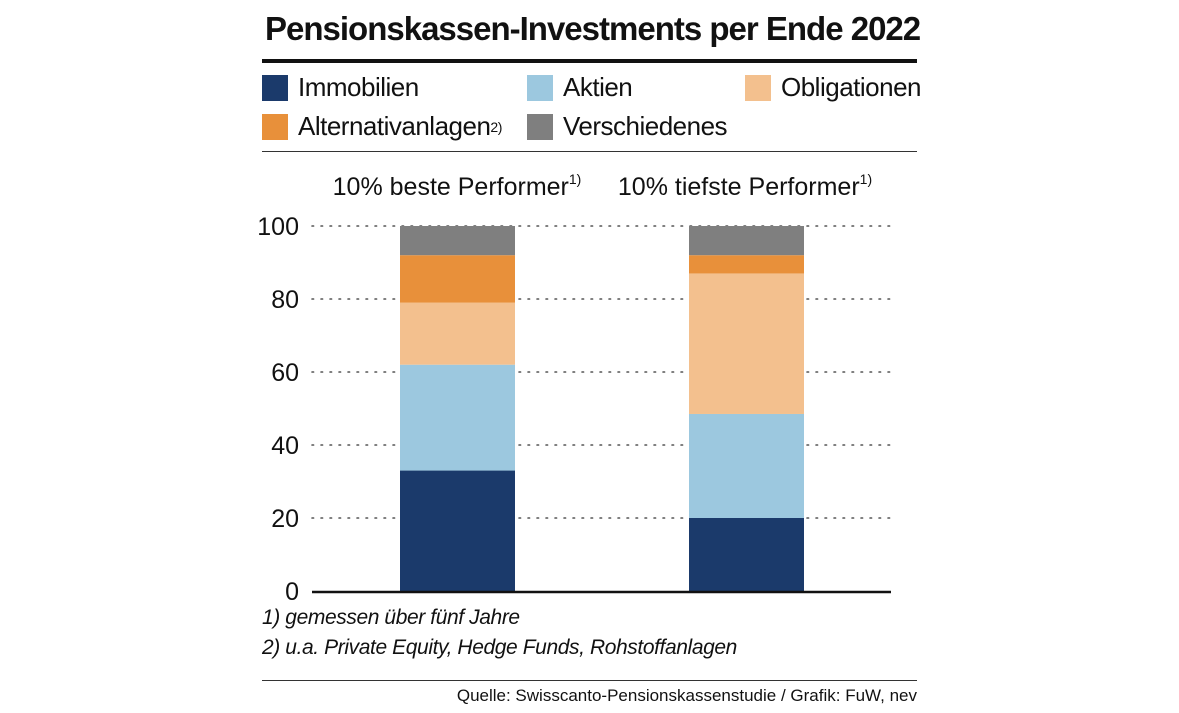  I want to click on legend-label: Verschiedenes, so click(645, 126).